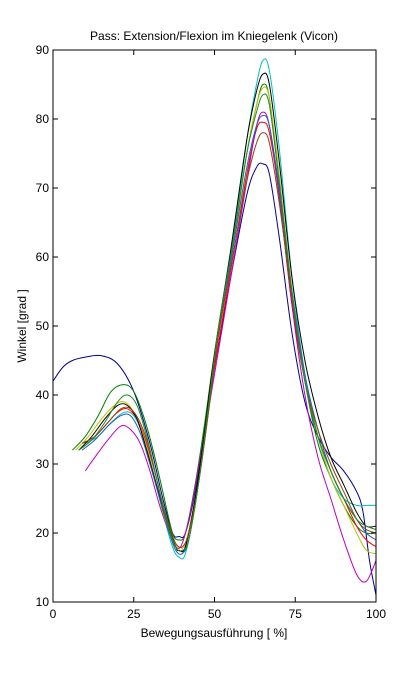  Describe the element at coordinates (43, 395) in the screenshot. I see `y-tick-label: 40` at that location.